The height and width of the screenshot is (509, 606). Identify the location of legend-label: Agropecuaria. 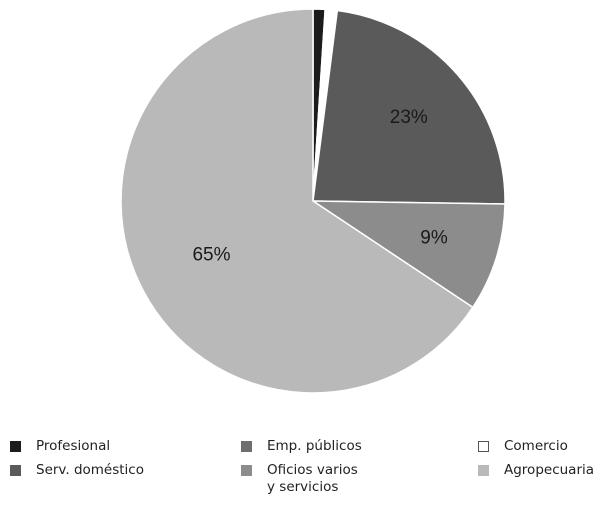
(549, 470).